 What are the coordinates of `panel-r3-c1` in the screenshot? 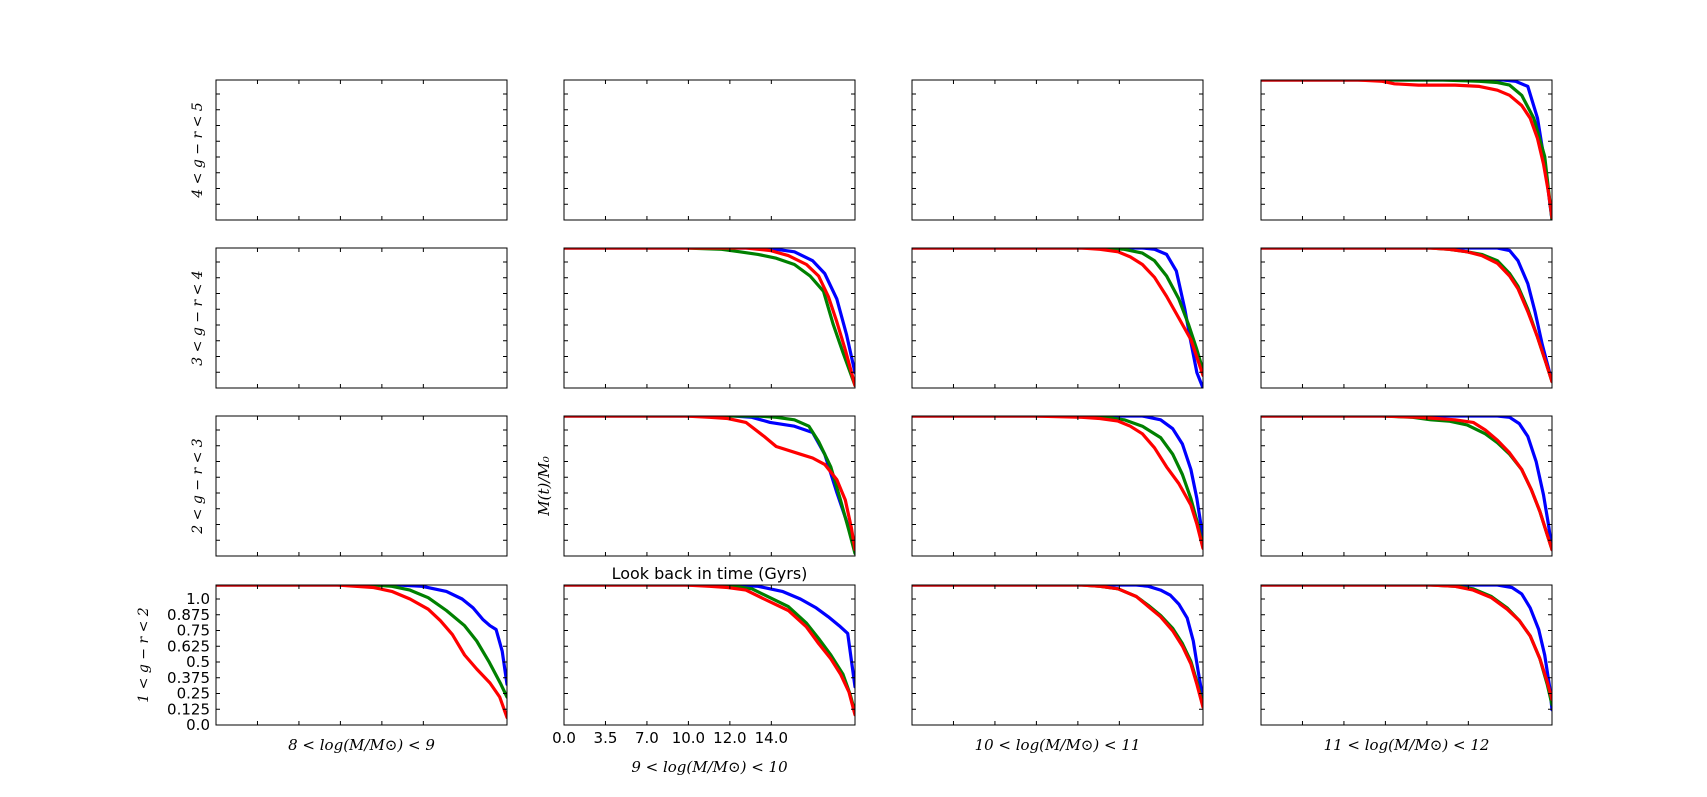 It's located at (709, 655).